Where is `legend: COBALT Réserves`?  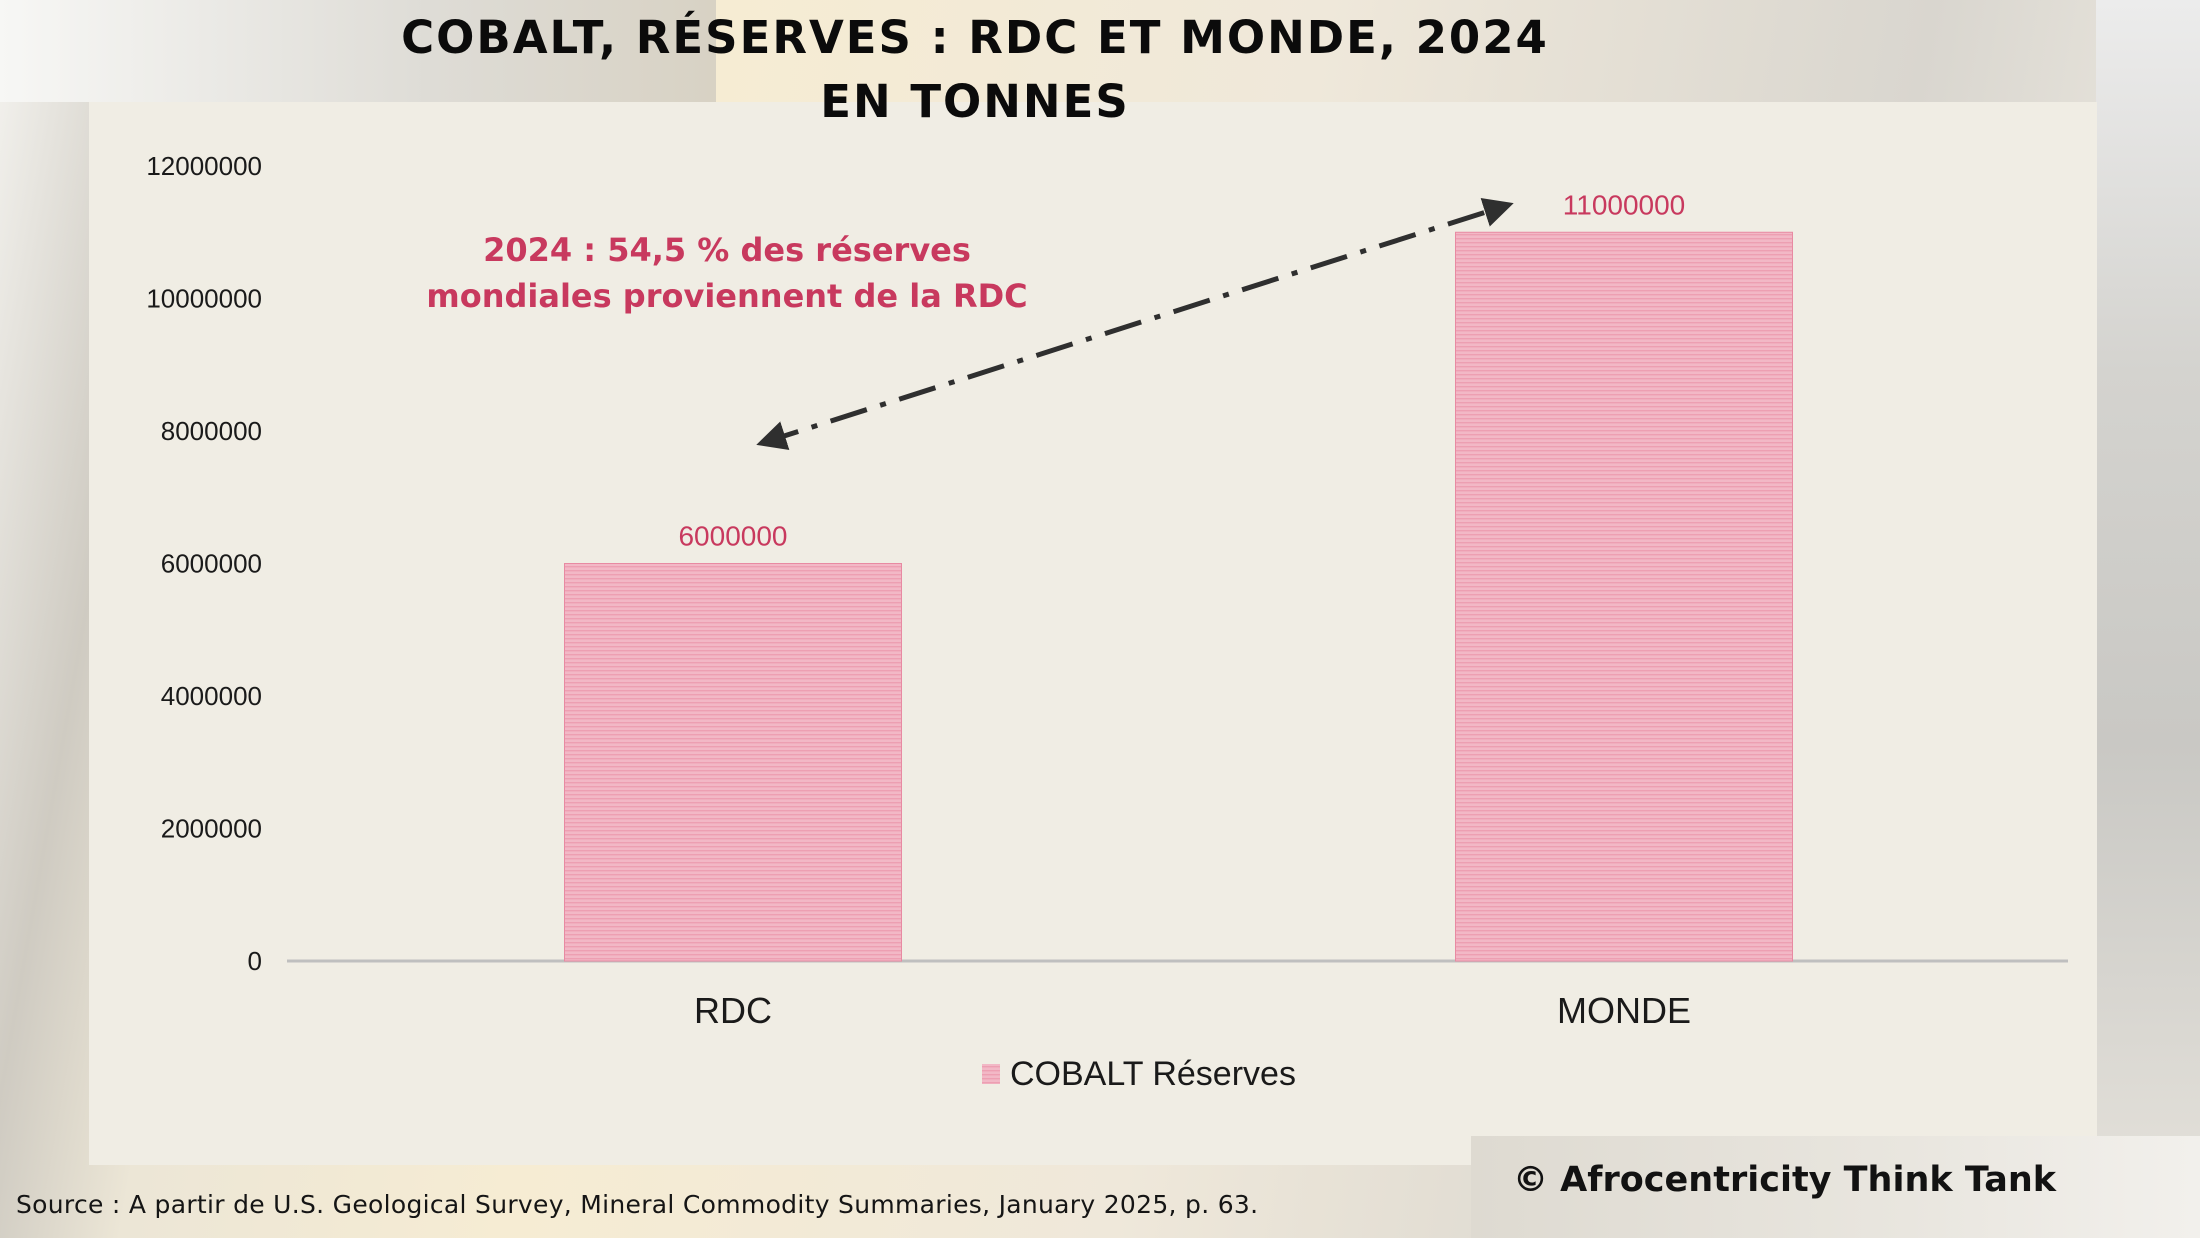 legend: COBALT Réserves is located at coordinates (1139, 1074).